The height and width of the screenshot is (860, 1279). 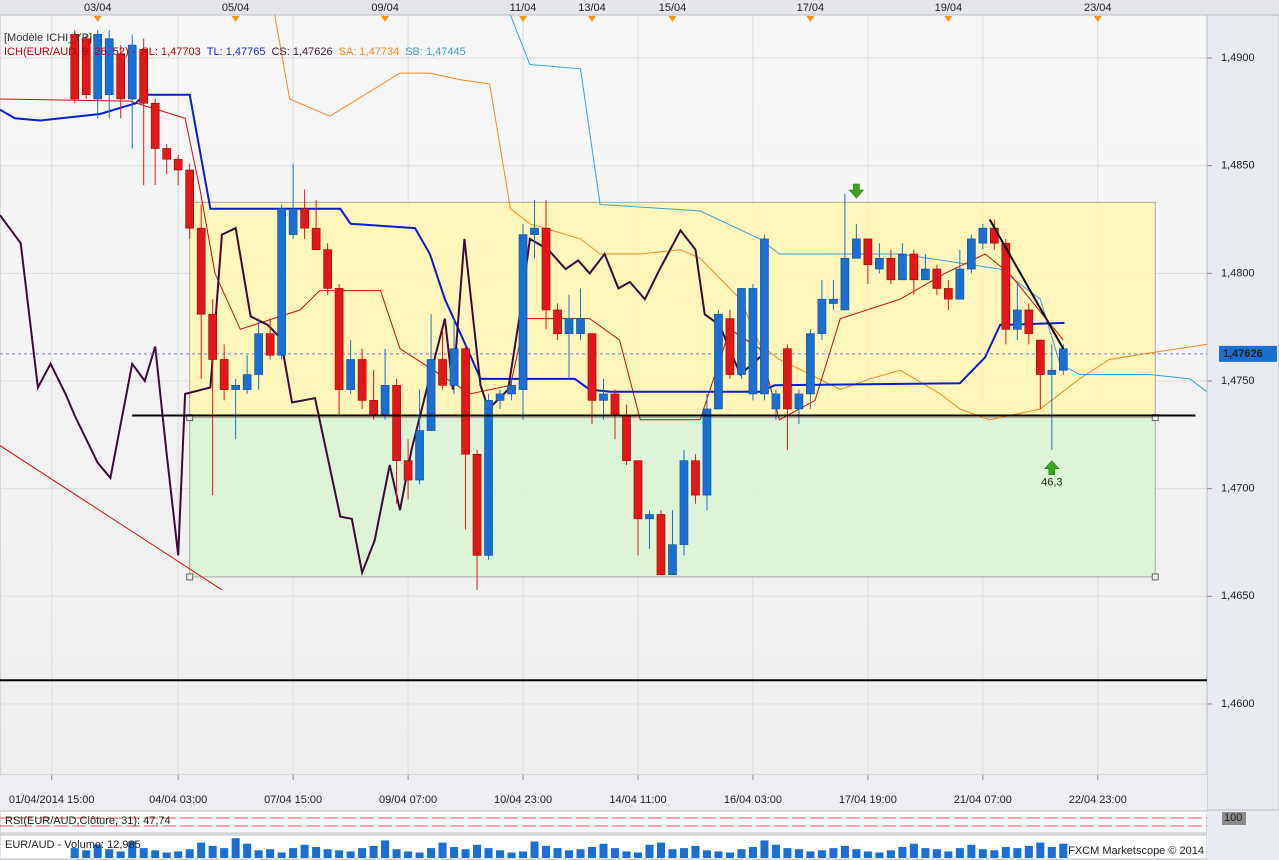 I want to click on price-axis, so click(x=1242, y=412).